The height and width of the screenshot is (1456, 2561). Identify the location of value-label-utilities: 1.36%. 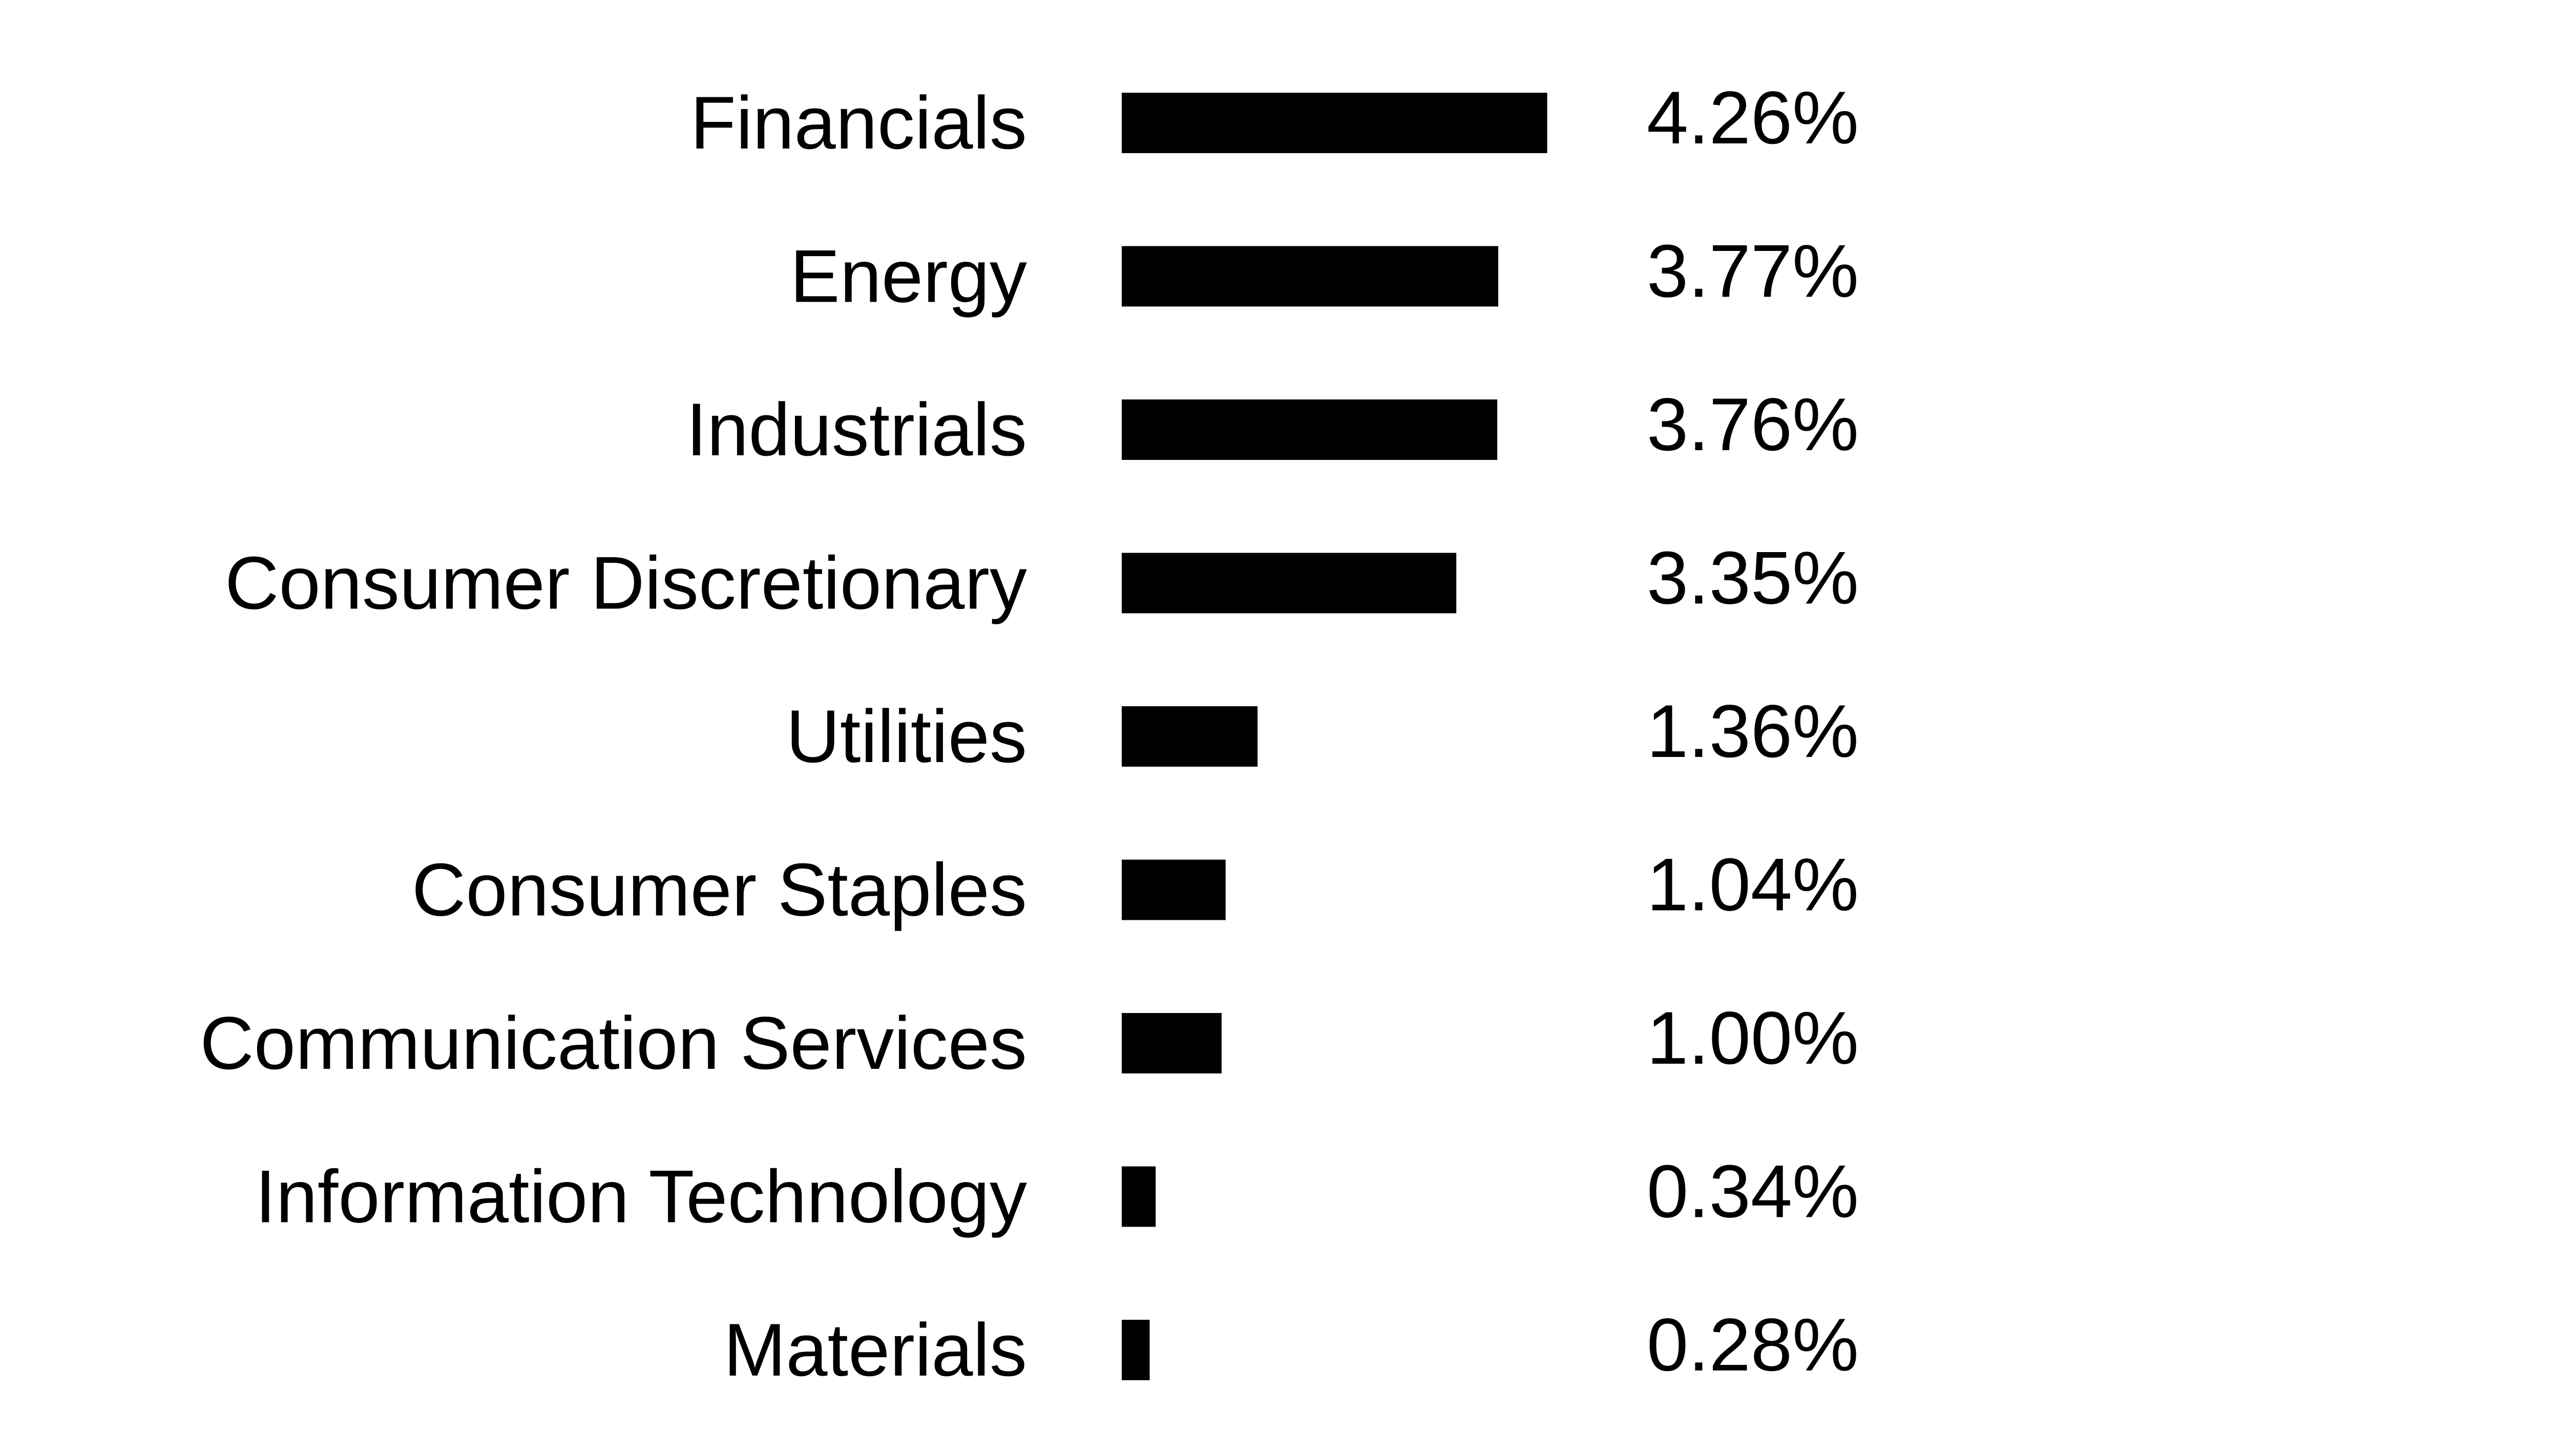
(1753, 731).